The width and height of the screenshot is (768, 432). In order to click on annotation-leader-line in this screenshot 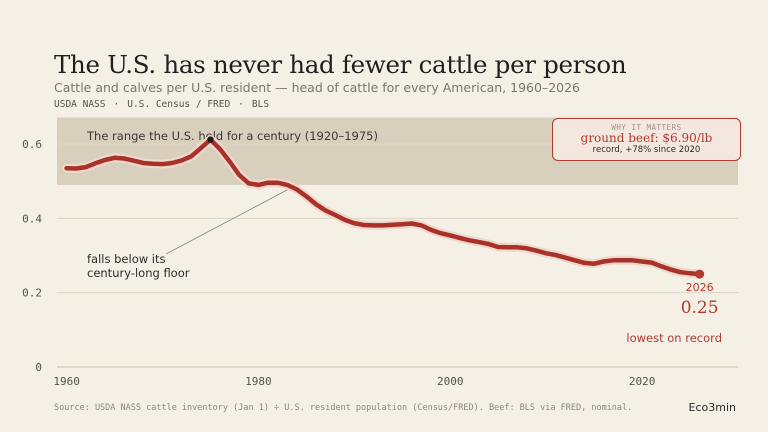, I will do `click(227, 221)`.